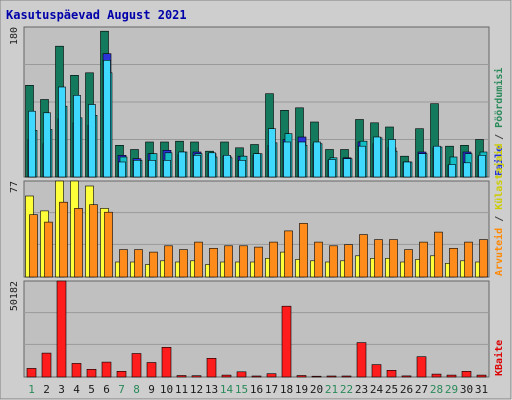  I want to click on x-tick-label: 23, so click(361, 389).